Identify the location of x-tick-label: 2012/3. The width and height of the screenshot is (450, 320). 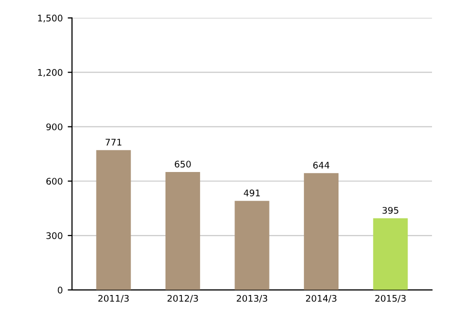
(183, 298).